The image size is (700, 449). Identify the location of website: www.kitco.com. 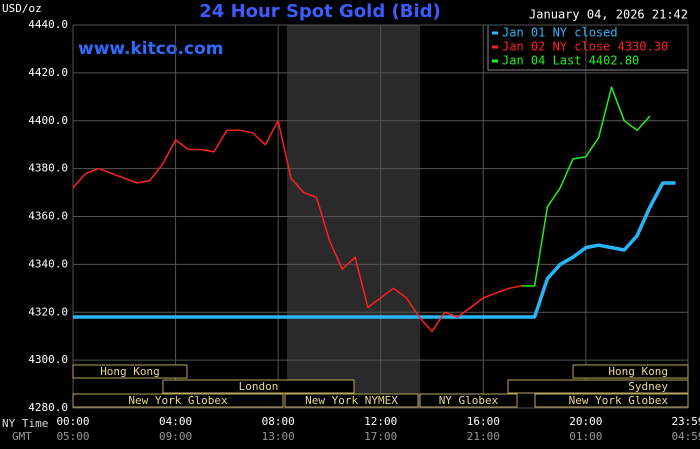
(150, 49).